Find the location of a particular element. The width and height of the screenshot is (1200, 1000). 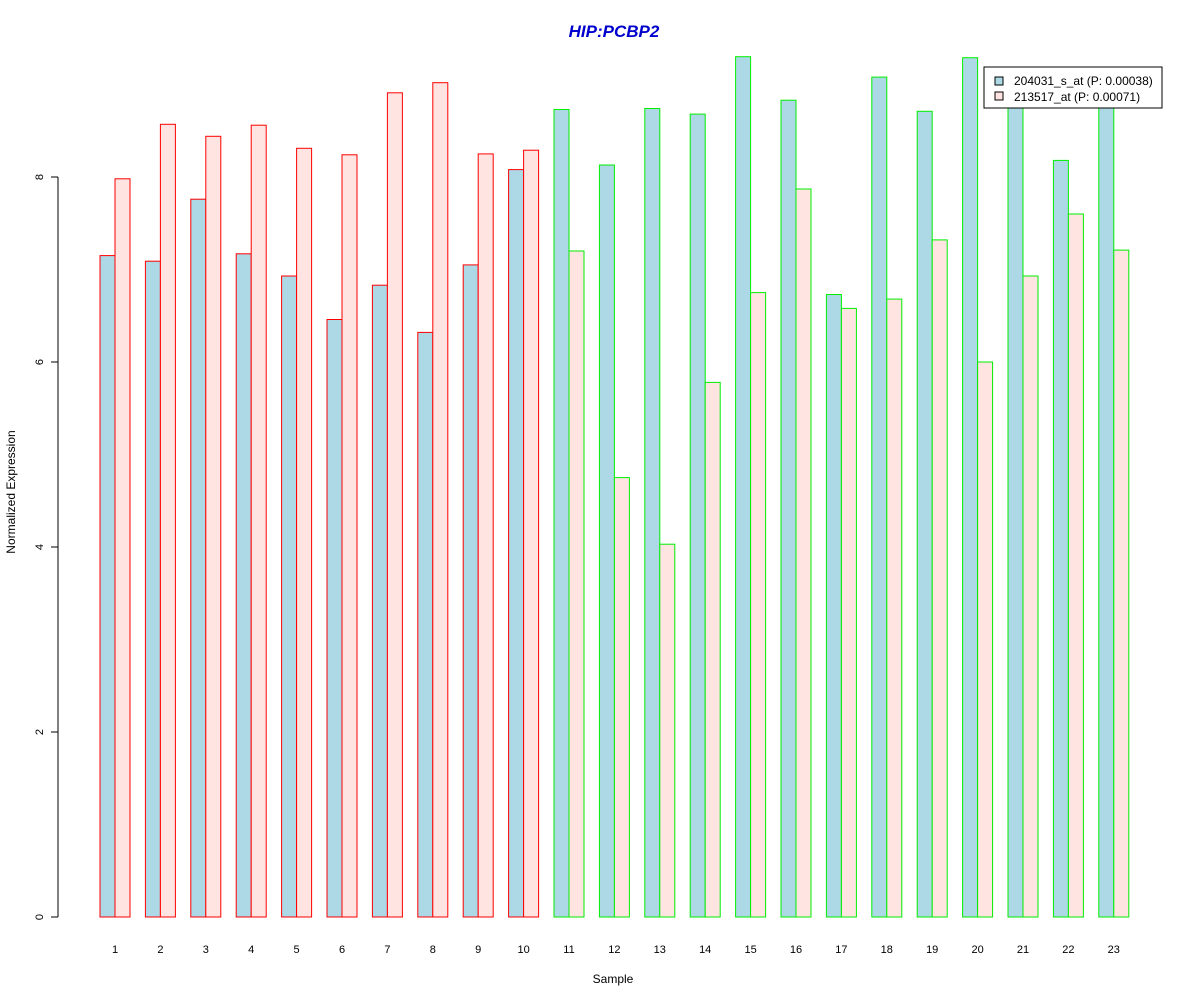

x-tick-label: 16 is located at coordinates (796, 950).